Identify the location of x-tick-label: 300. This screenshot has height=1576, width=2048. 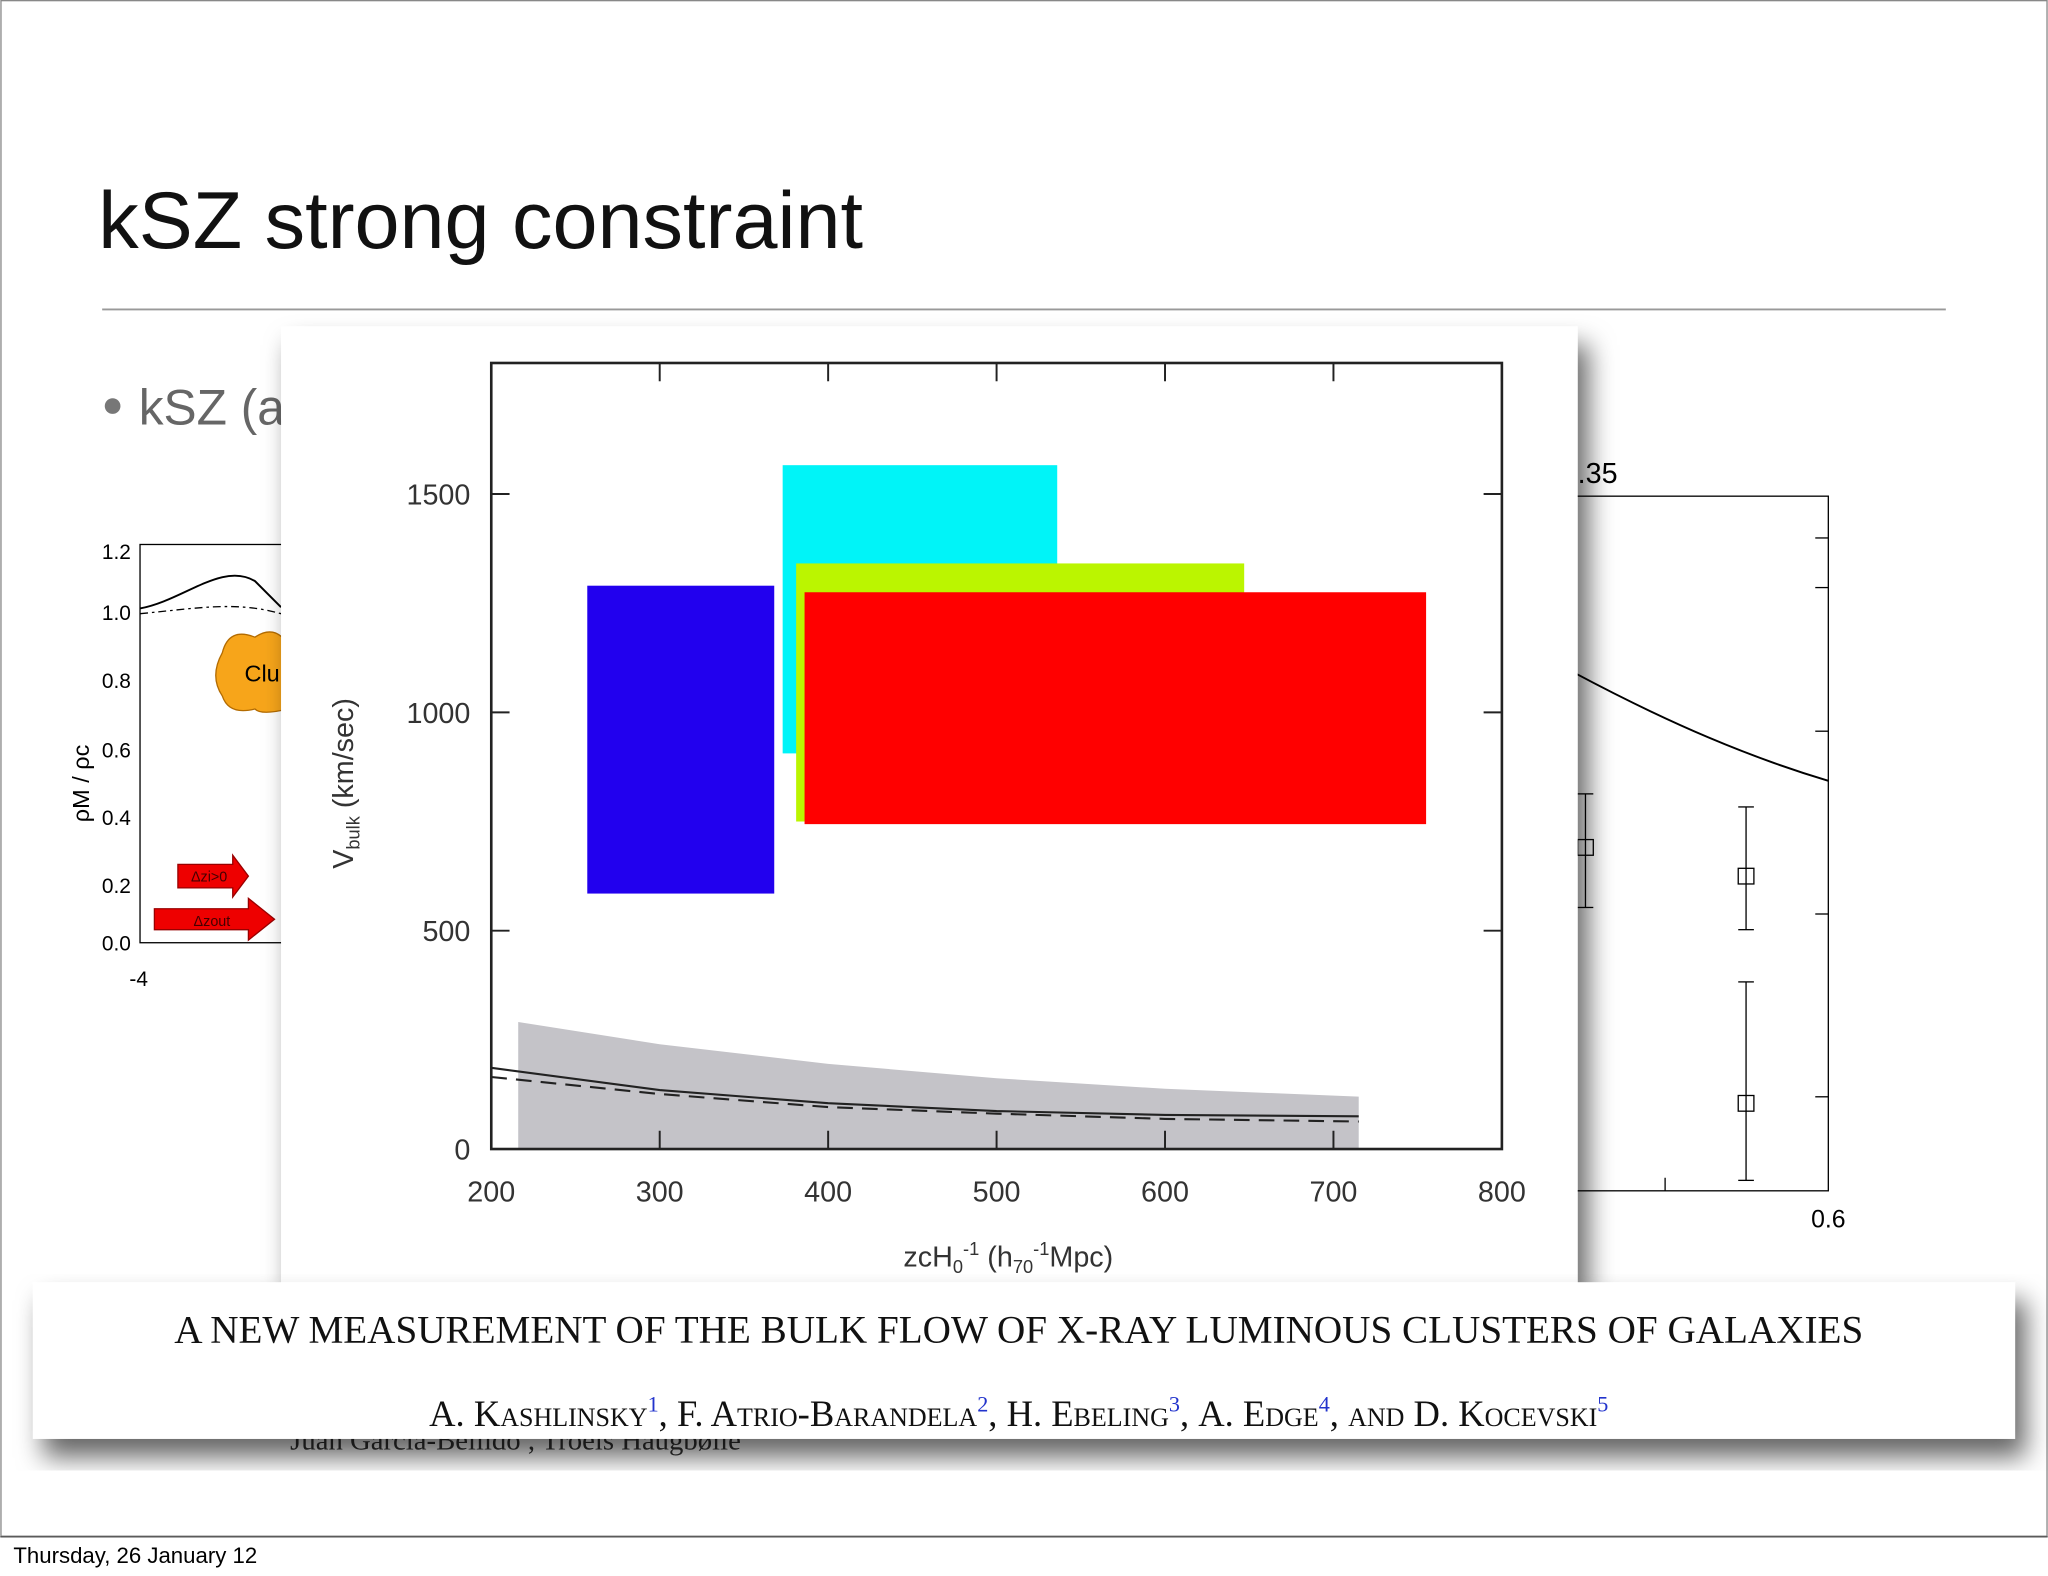
(660, 1192).